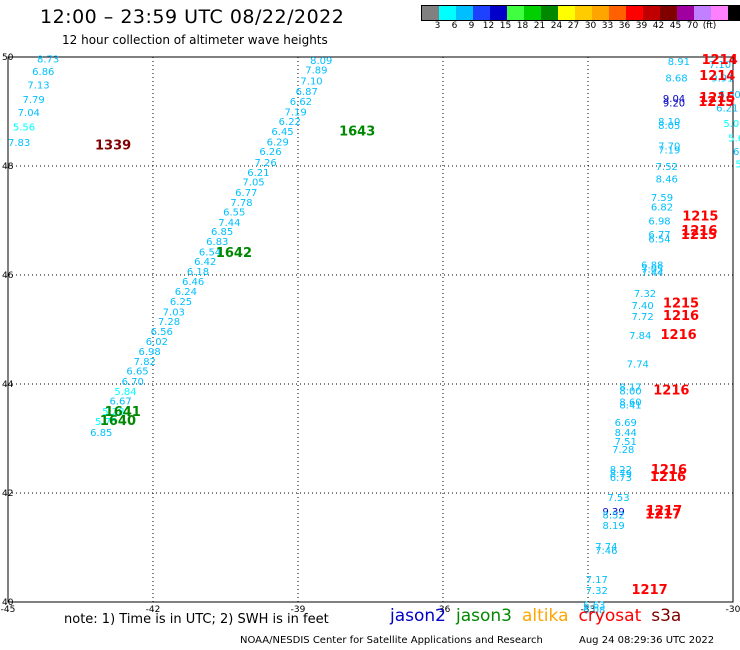  Describe the element at coordinates (614, 526) in the screenshot. I see `wave-height-reading: 8.19` at that location.